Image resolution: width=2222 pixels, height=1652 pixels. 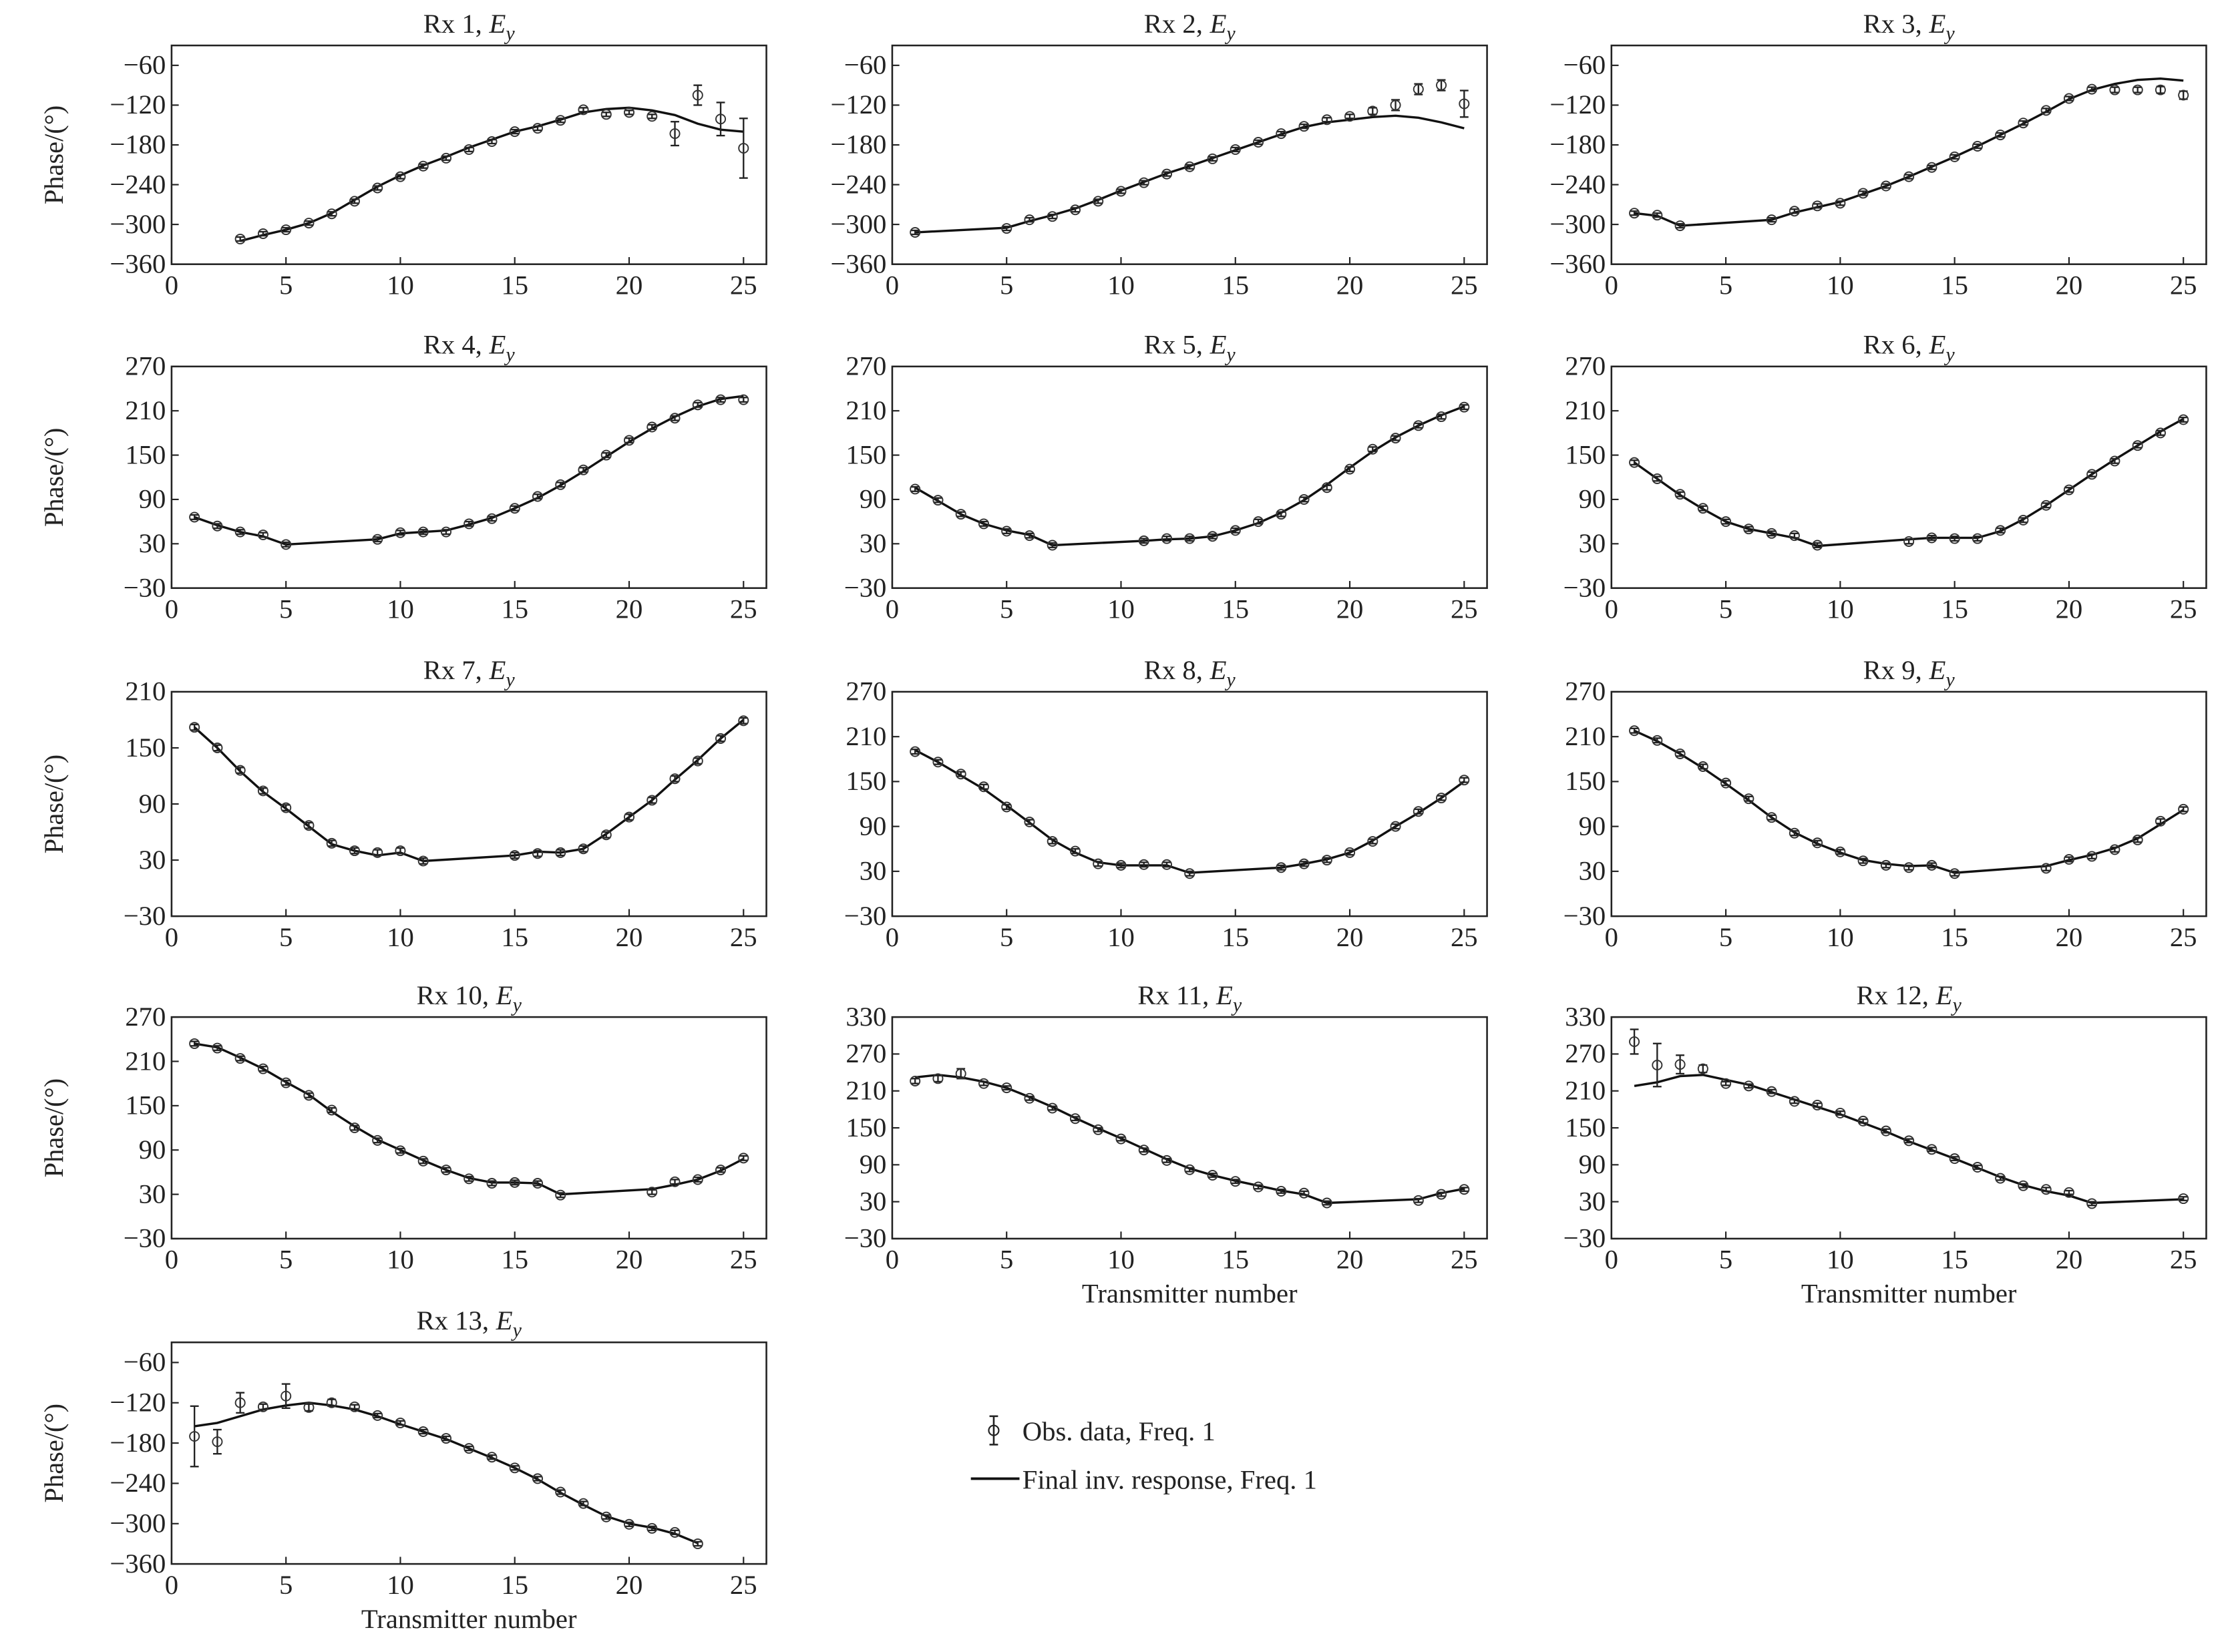 What do you see at coordinates (138, 224) in the screenshot?
I see `y-tick-label: −300` at bounding box center [138, 224].